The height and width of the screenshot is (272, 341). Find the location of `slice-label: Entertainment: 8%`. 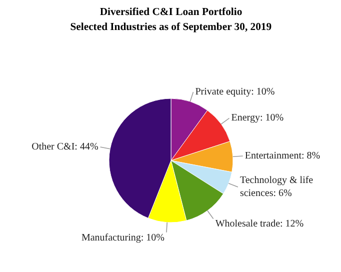

slice-label: Entertainment: 8% is located at coordinates (282, 156).